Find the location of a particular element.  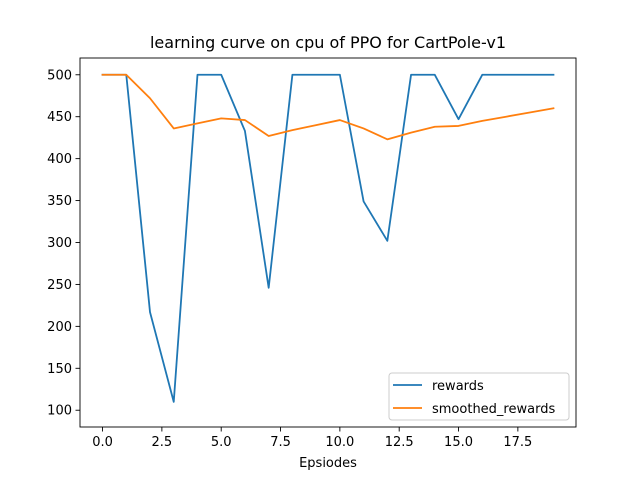

y-tick-label: 200 is located at coordinates (59, 327).